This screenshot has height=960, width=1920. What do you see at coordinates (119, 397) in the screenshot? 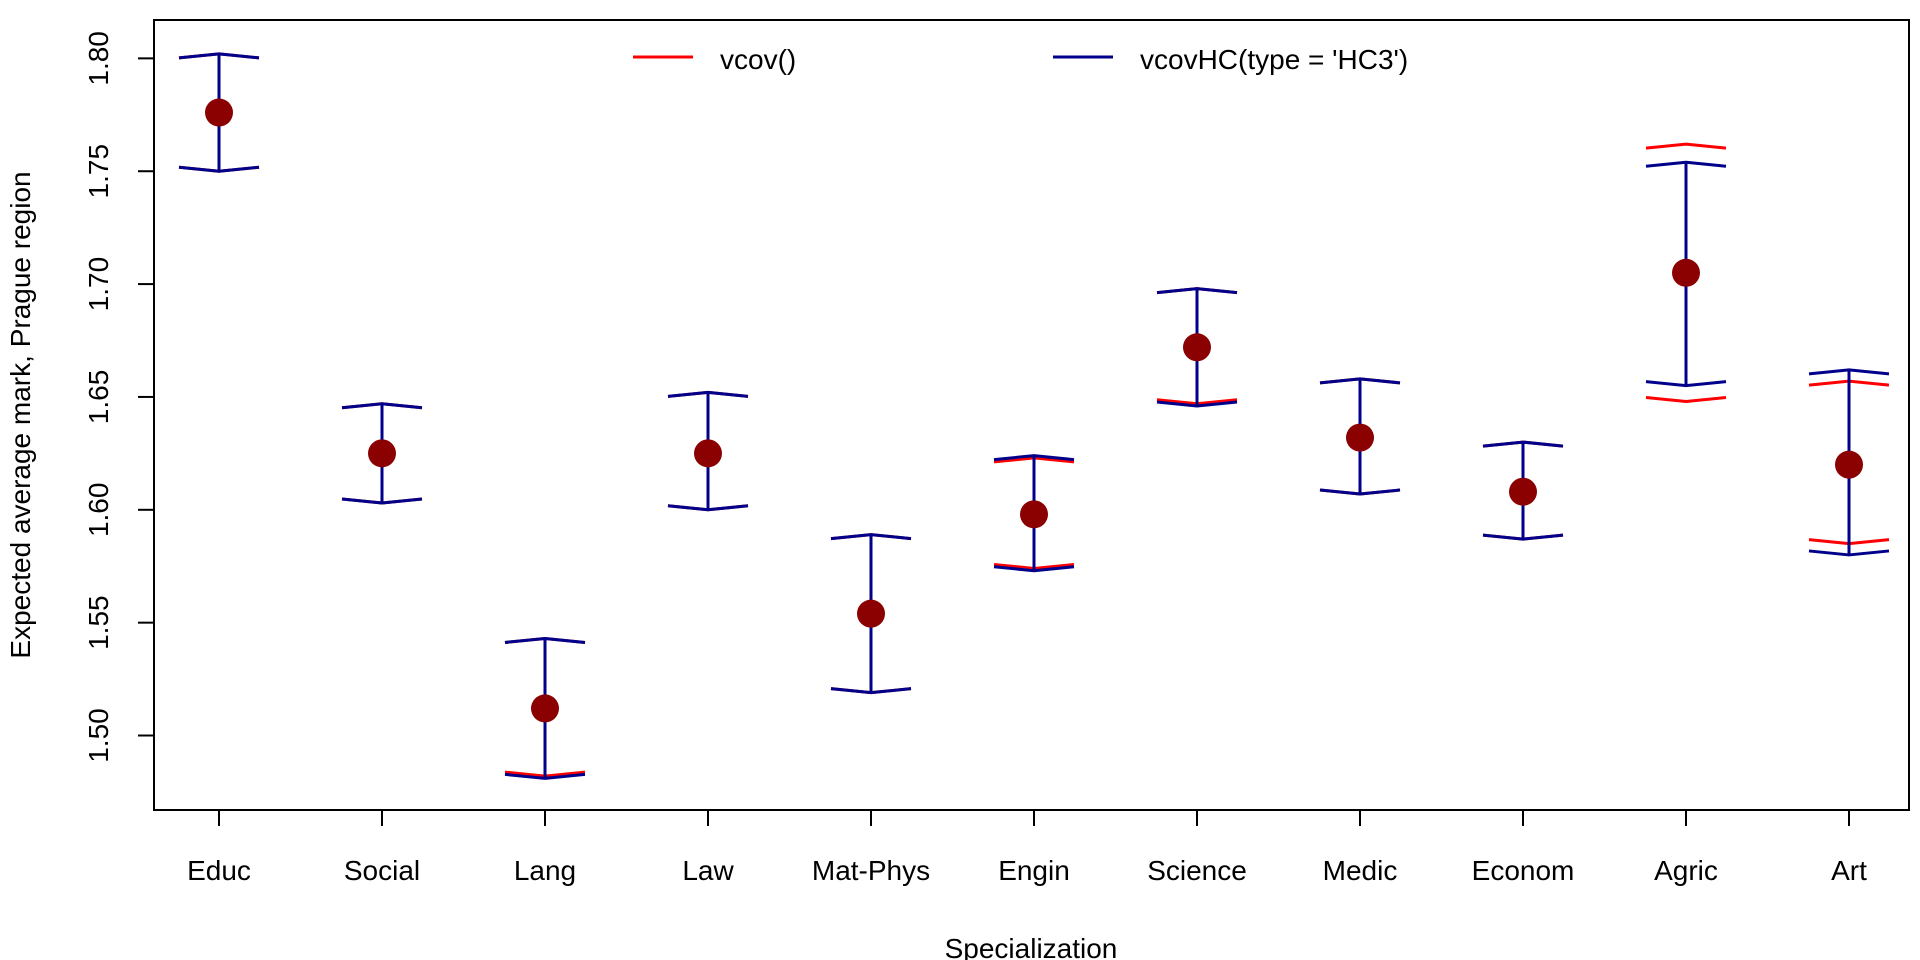
I see `y-axis: 1.50 1.55 1.60 1.65 1.70 1.75 1.80` at bounding box center [119, 397].